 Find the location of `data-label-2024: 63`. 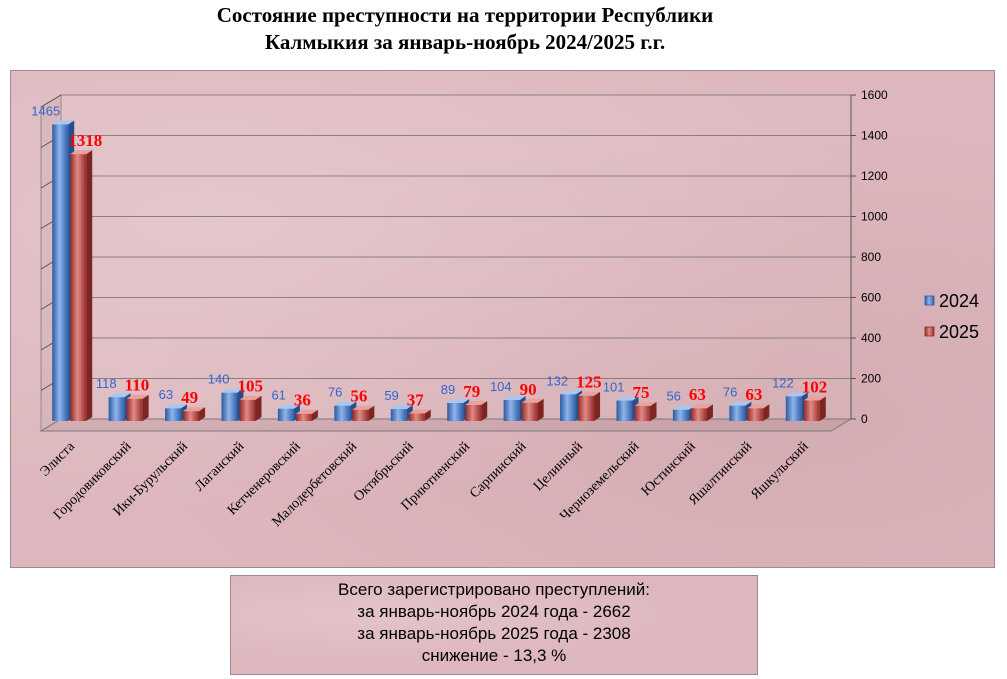

data-label-2024: 63 is located at coordinates (166, 394).